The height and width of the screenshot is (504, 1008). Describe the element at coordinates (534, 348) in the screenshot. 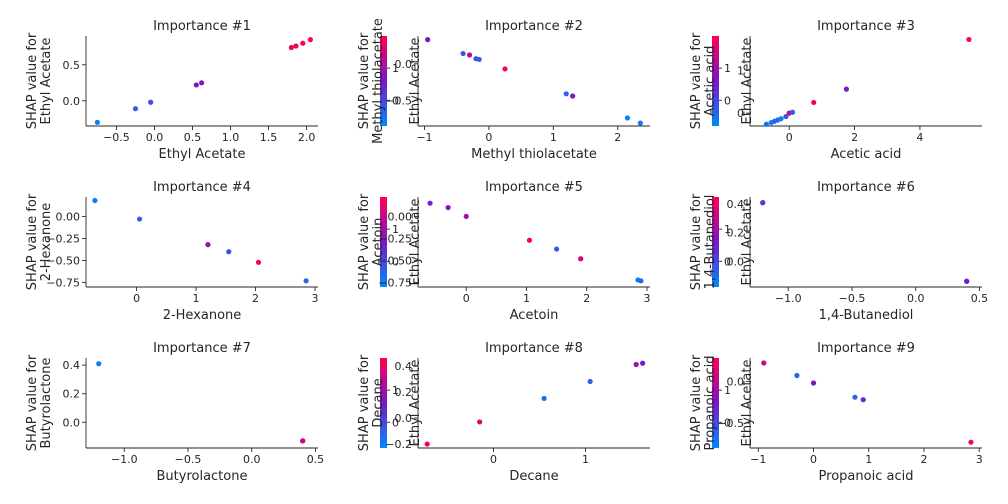

I see `subplot-title: Importance #8` at that location.